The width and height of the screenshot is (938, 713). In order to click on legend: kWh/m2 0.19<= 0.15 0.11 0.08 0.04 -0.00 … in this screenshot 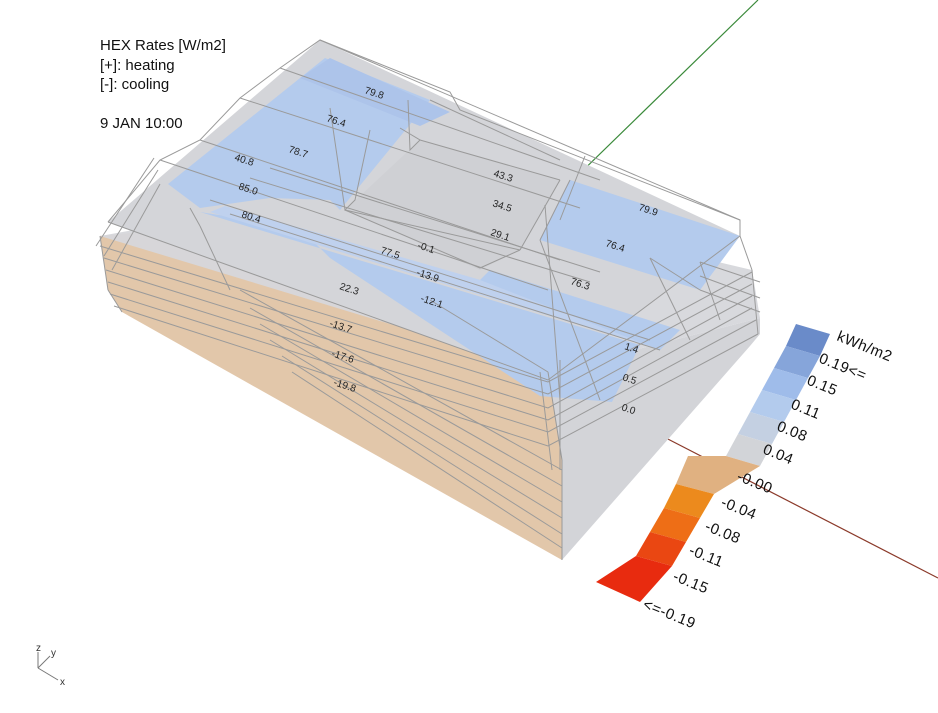, I will do `click(745, 478)`.